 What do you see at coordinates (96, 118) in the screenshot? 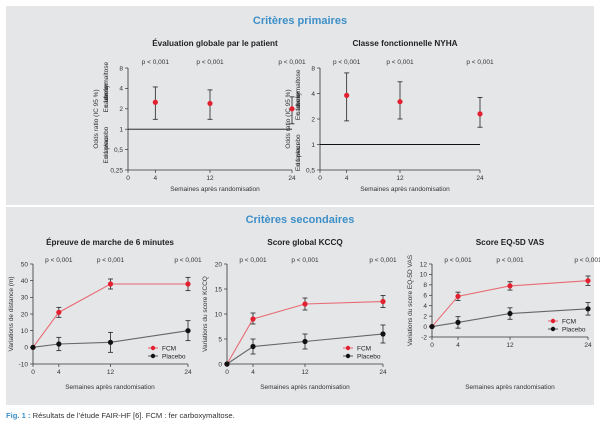
I see `y-axis-label: Odds ratio (IC 95 %)` at bounding box center [96, 118].